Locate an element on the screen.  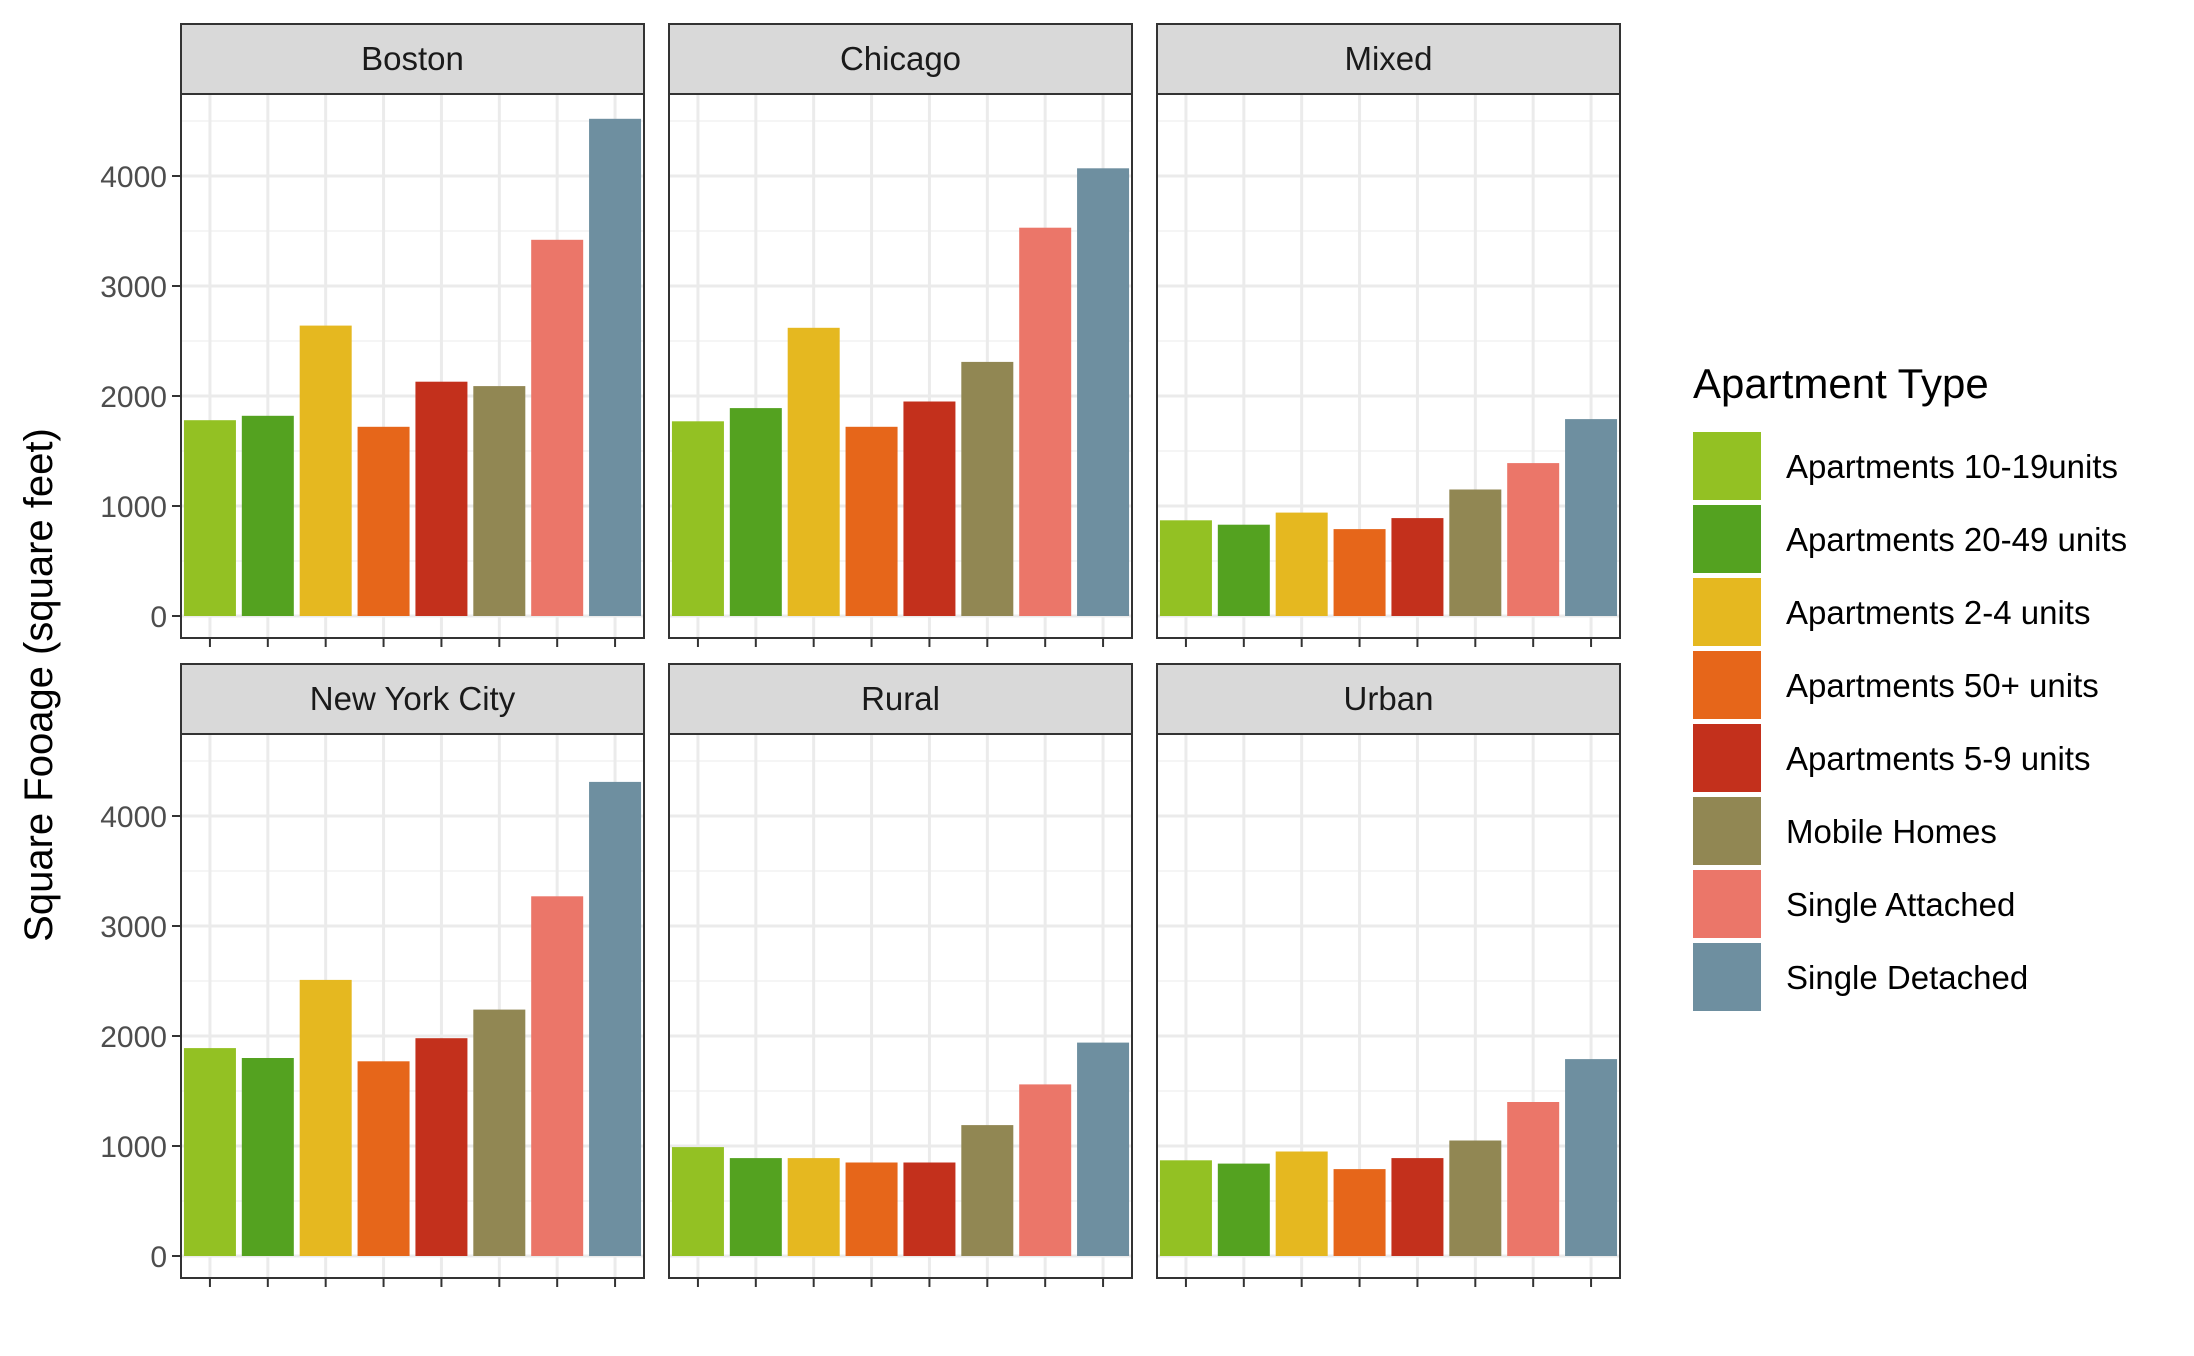
bar-rural-apartments-50-units is located at coordinates (871, 1209).